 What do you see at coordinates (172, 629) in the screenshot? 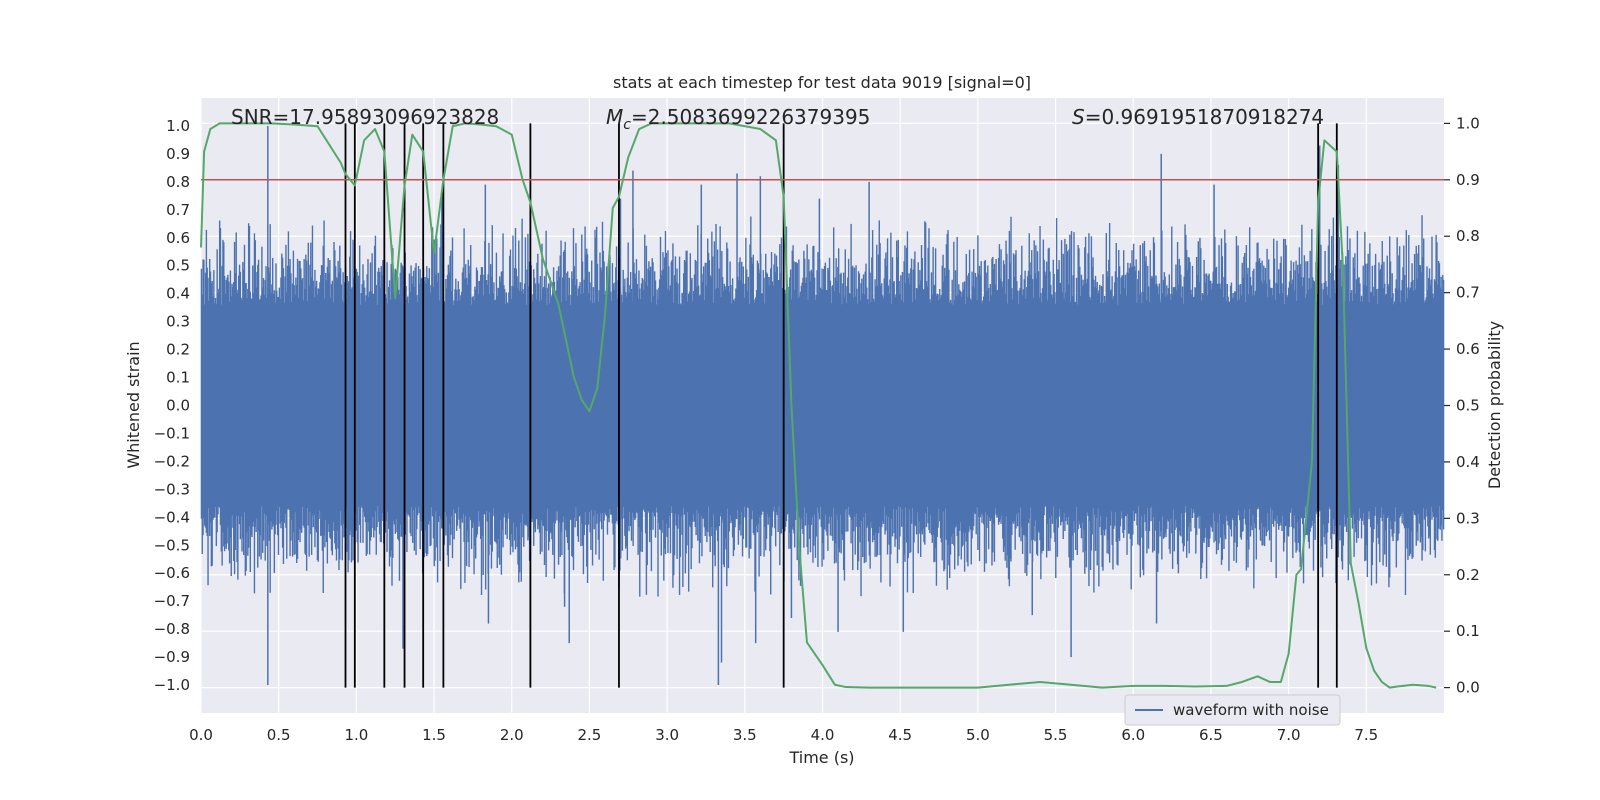
I see `y-tick-label: −0.8` at bounding box center [172, 629].